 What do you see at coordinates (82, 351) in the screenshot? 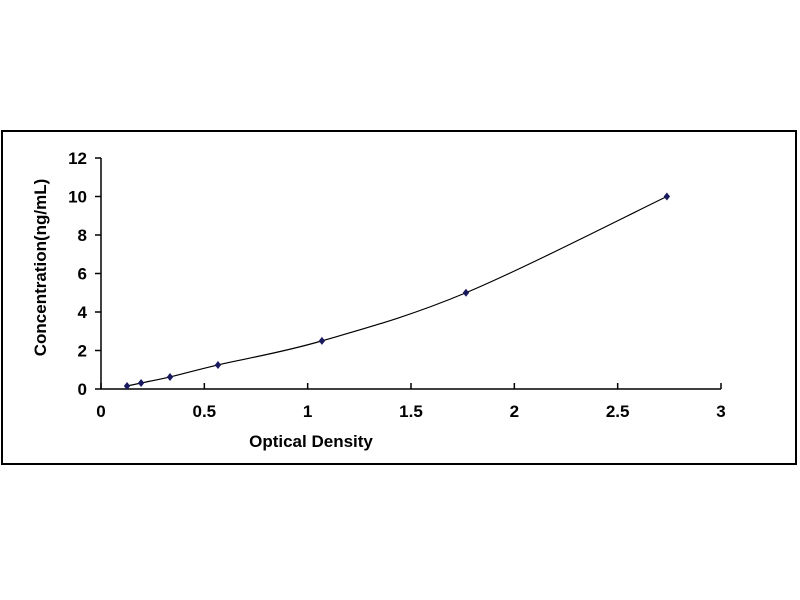
I see `y-tick-label: 2` at bounding box center [82, 351].